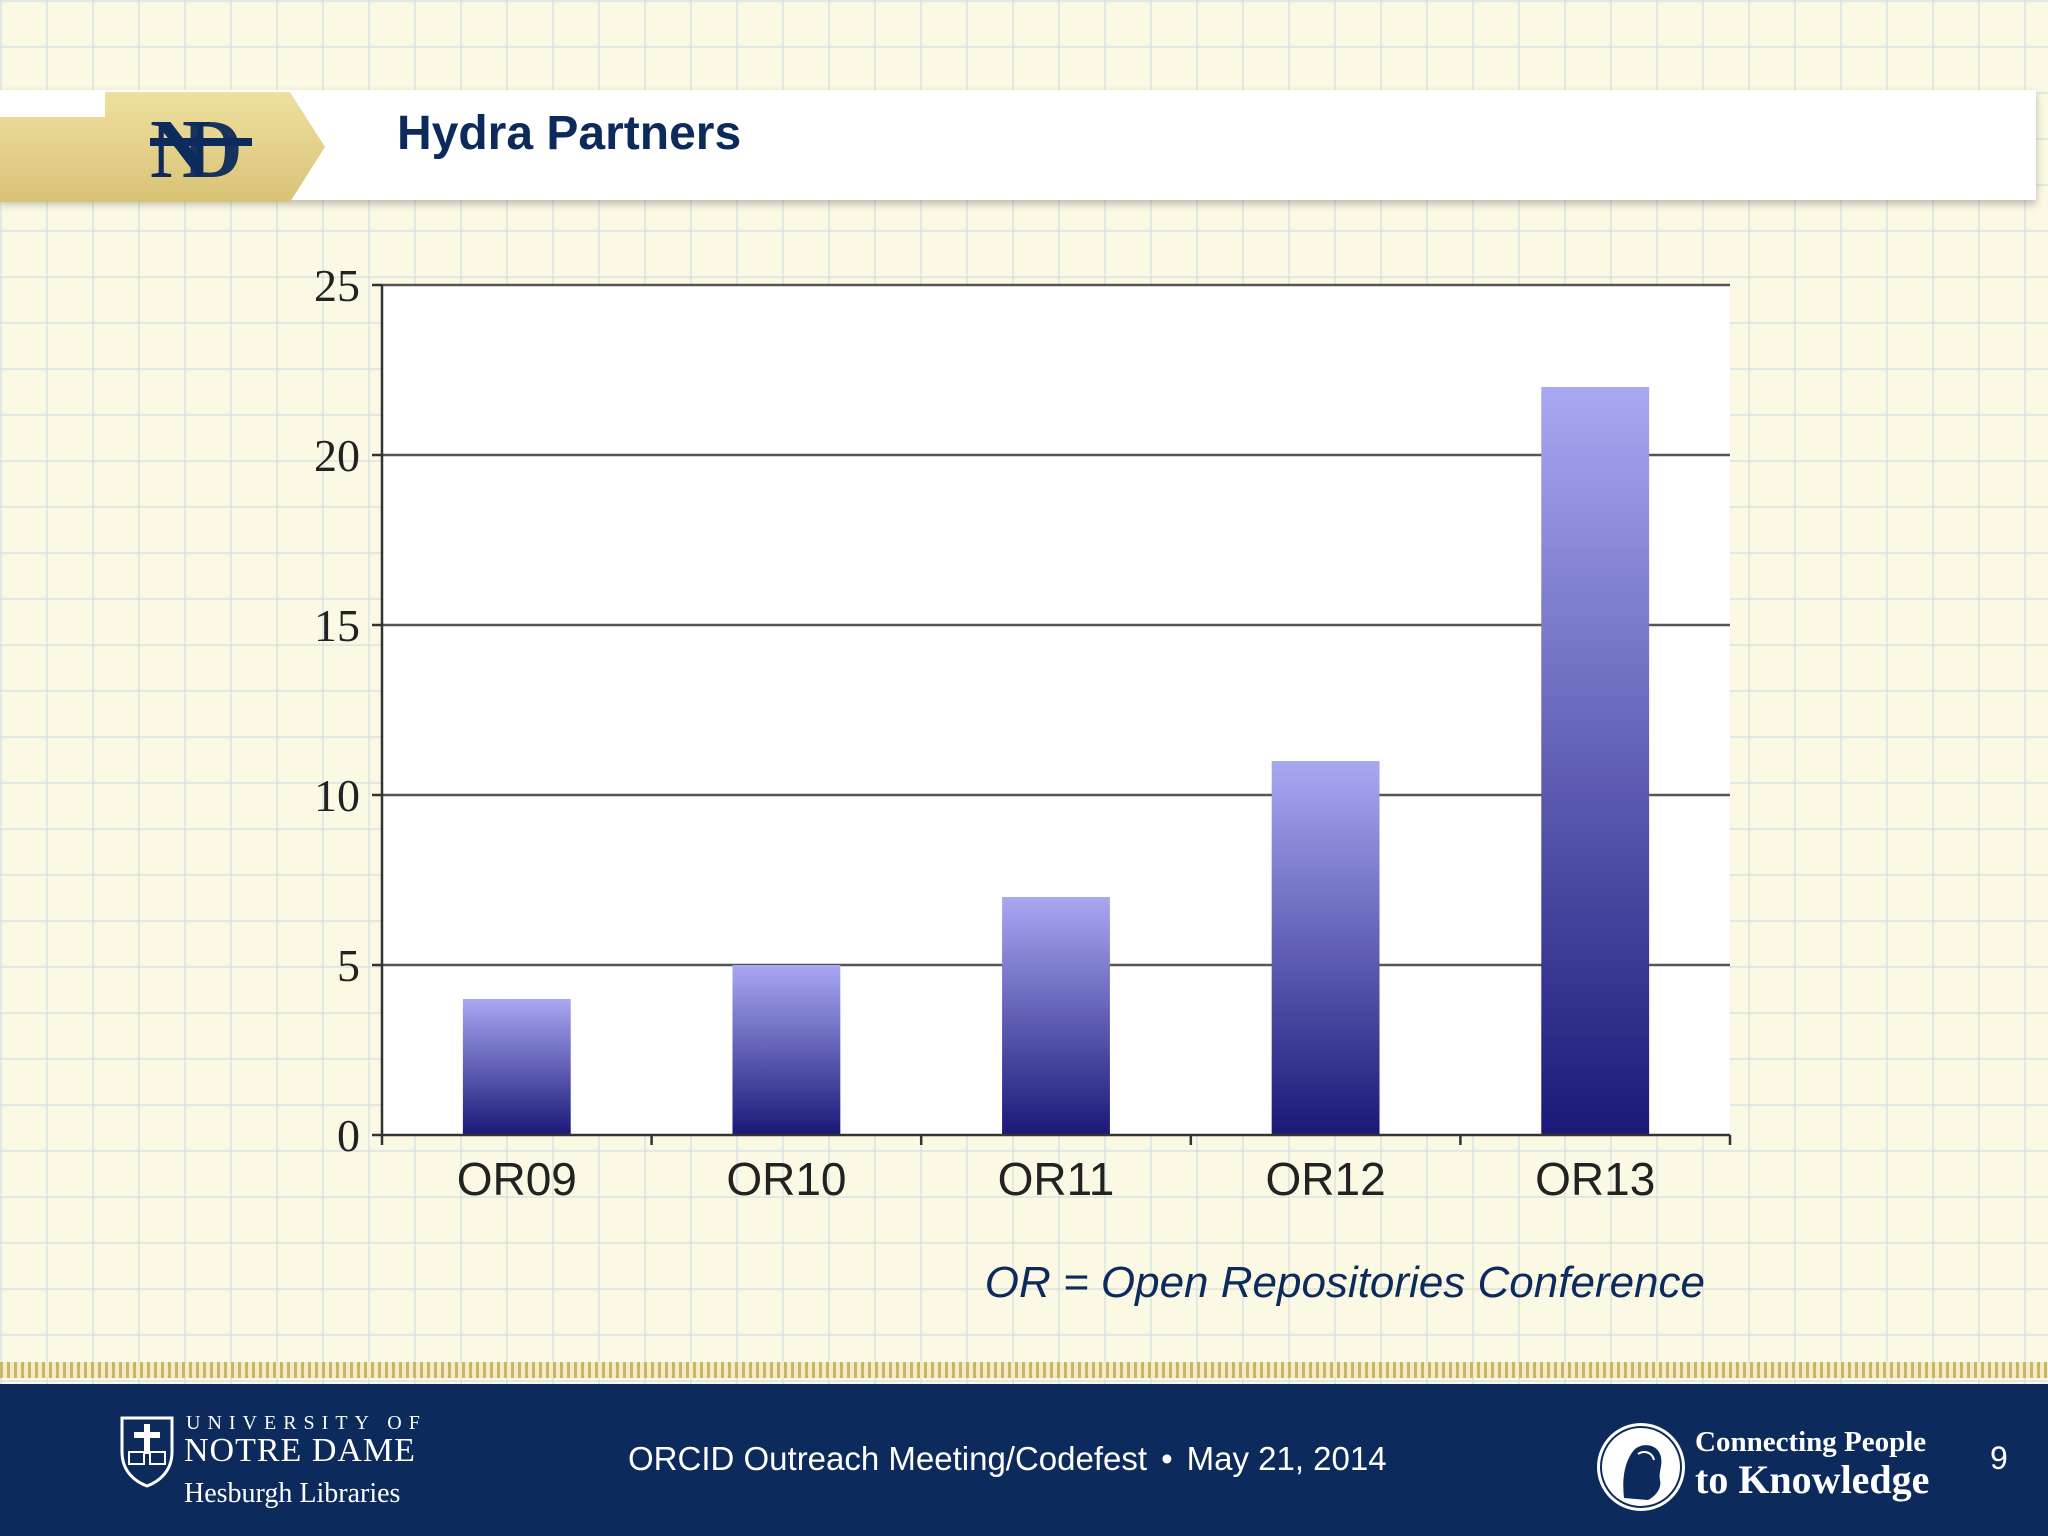 Image resolution: width=2048 pixels, height=1536 pixels. What do you see at coordinates (1056, 1179) in the screenshot?
I see `x-tick-label: OR11` at bounding box center [1056, 1179].